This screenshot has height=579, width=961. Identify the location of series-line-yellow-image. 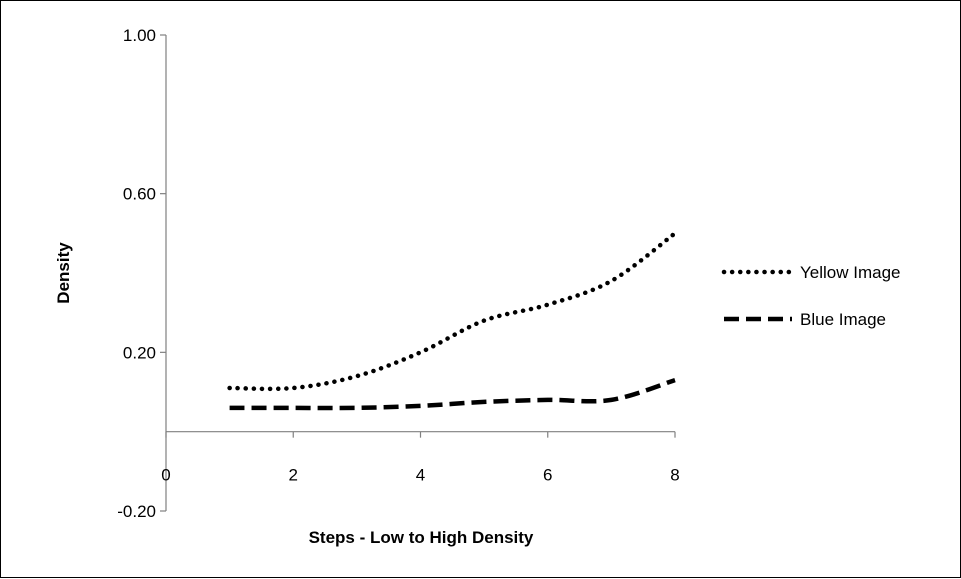
(452, 311).